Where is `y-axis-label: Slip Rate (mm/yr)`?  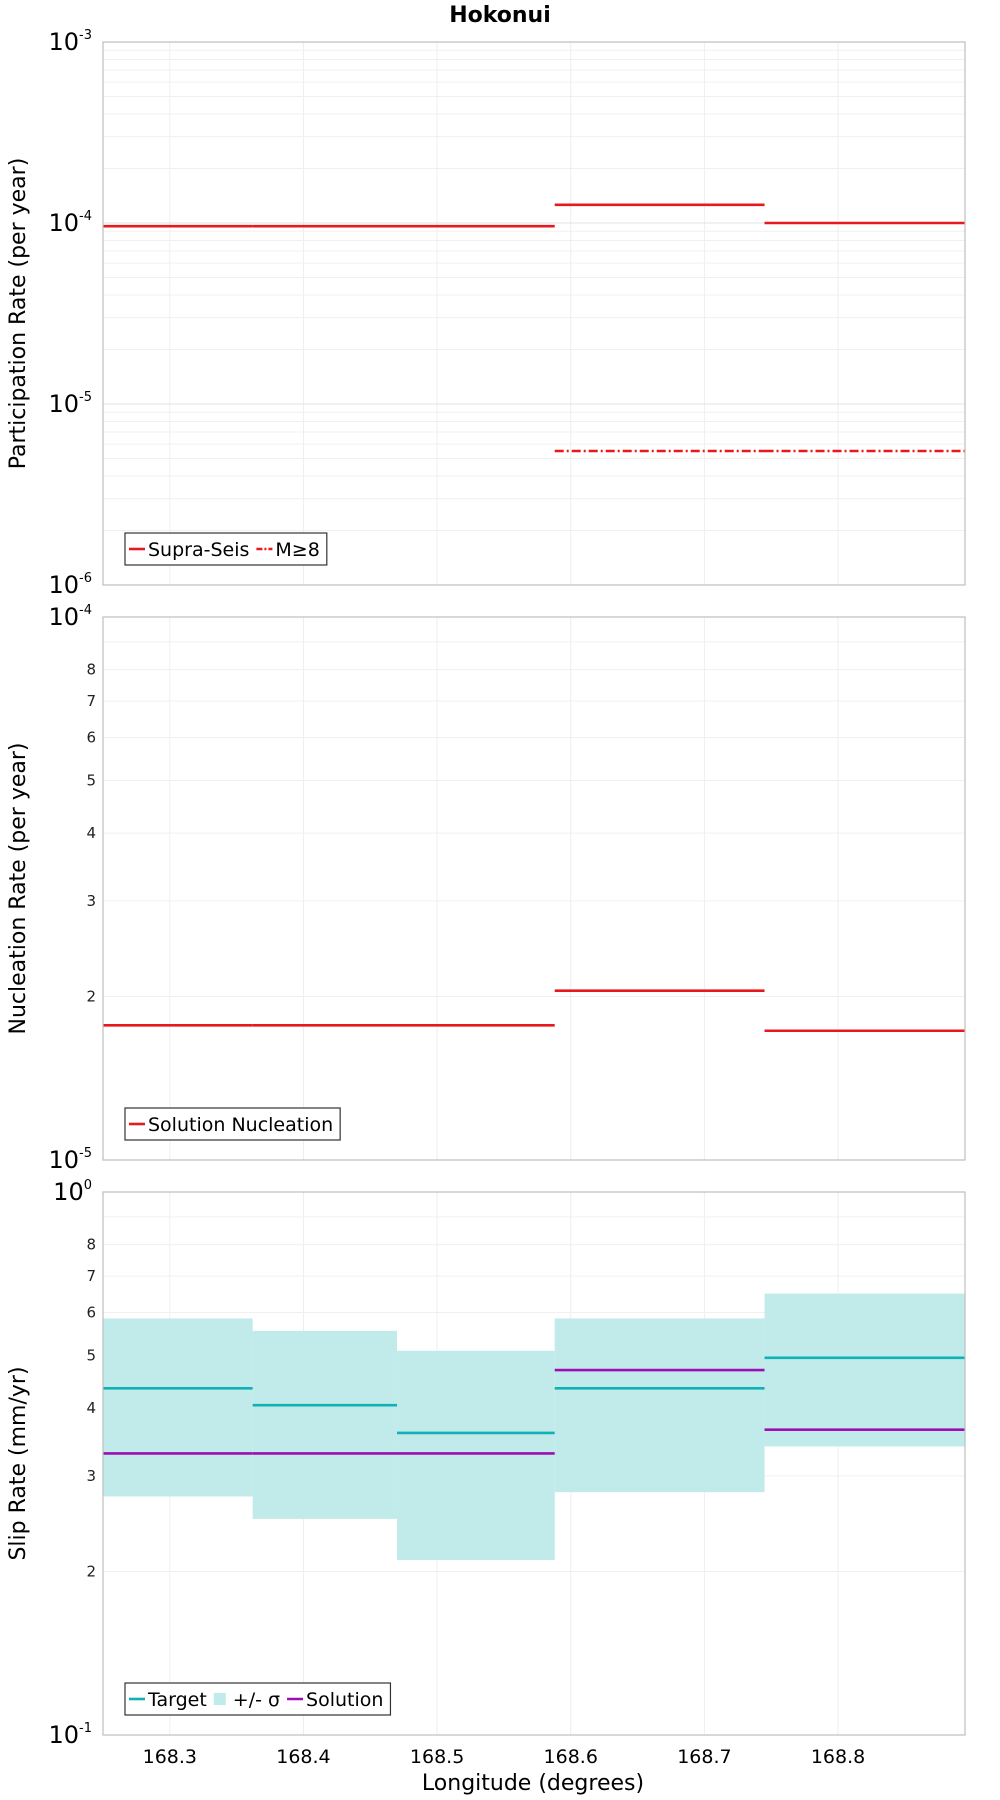
y-axis-label: Slip Rate (mm/yr) is located at coordinates (18, 1463).